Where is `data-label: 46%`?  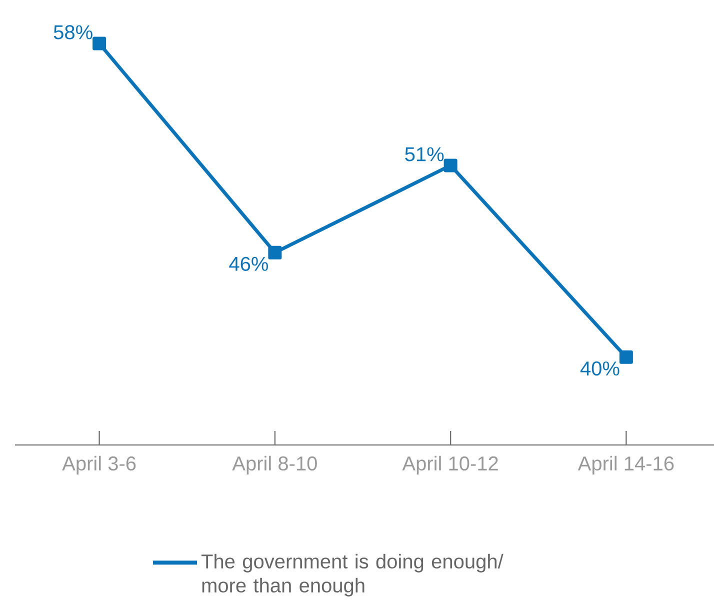
data-label: 46% is located at coordinates (248, 263).